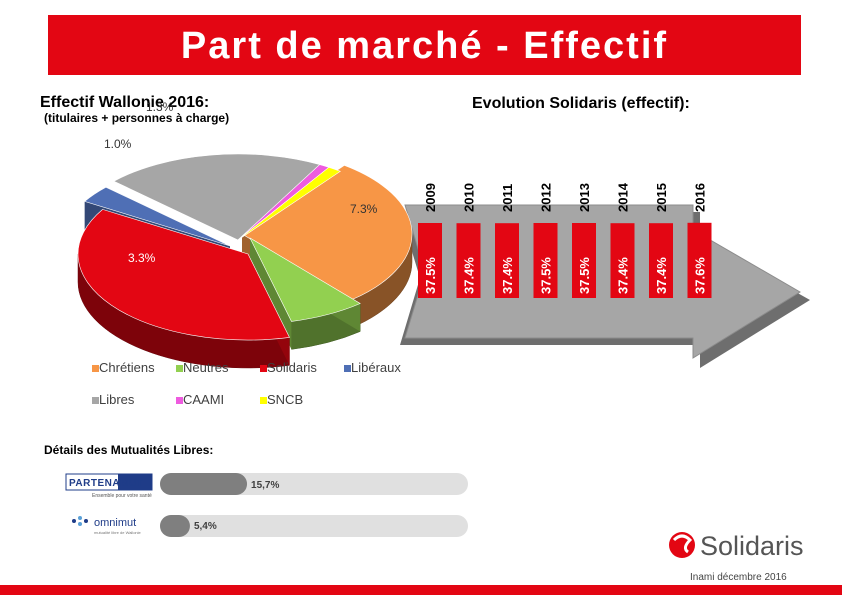  I want to click on detail-bar-label: 15,7%, so click(265, 485).